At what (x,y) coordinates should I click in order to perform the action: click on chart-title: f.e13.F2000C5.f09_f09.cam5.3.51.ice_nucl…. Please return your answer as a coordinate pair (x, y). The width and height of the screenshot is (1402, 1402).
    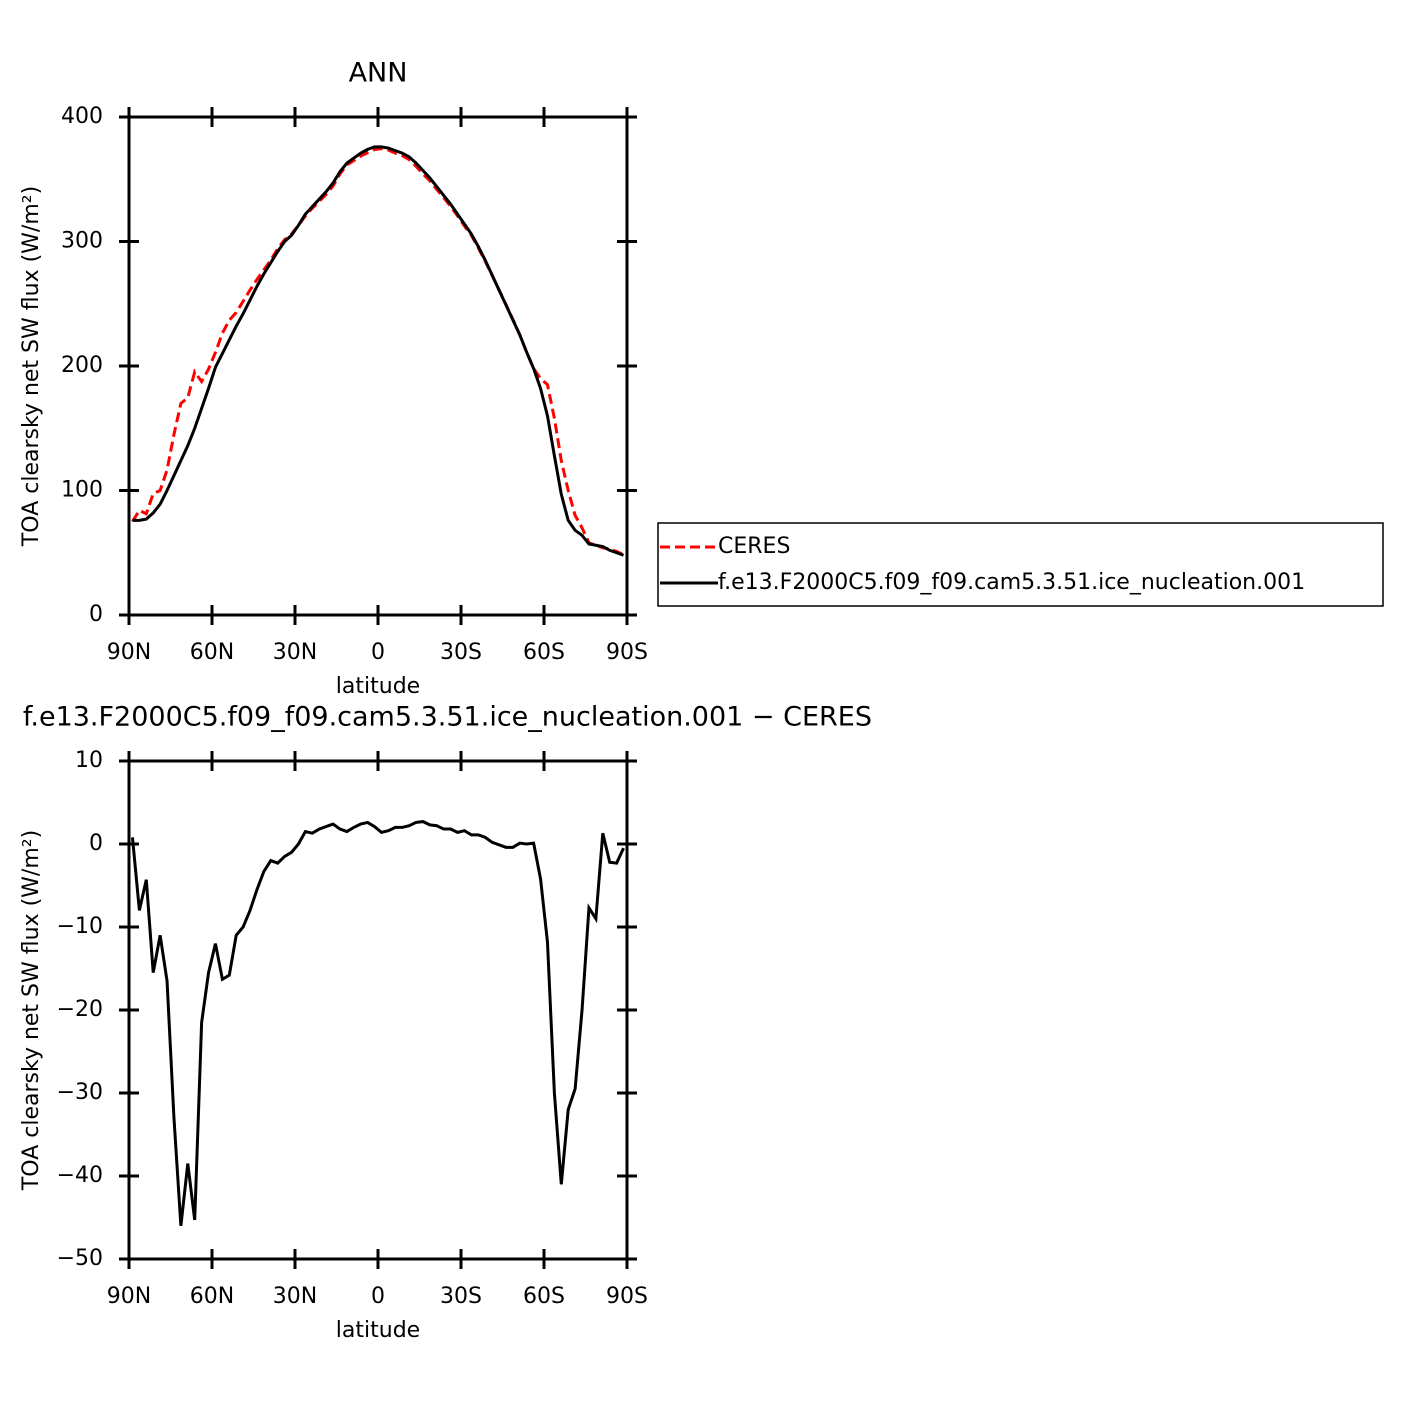
    Looking at the image, I should click on (447, 717).